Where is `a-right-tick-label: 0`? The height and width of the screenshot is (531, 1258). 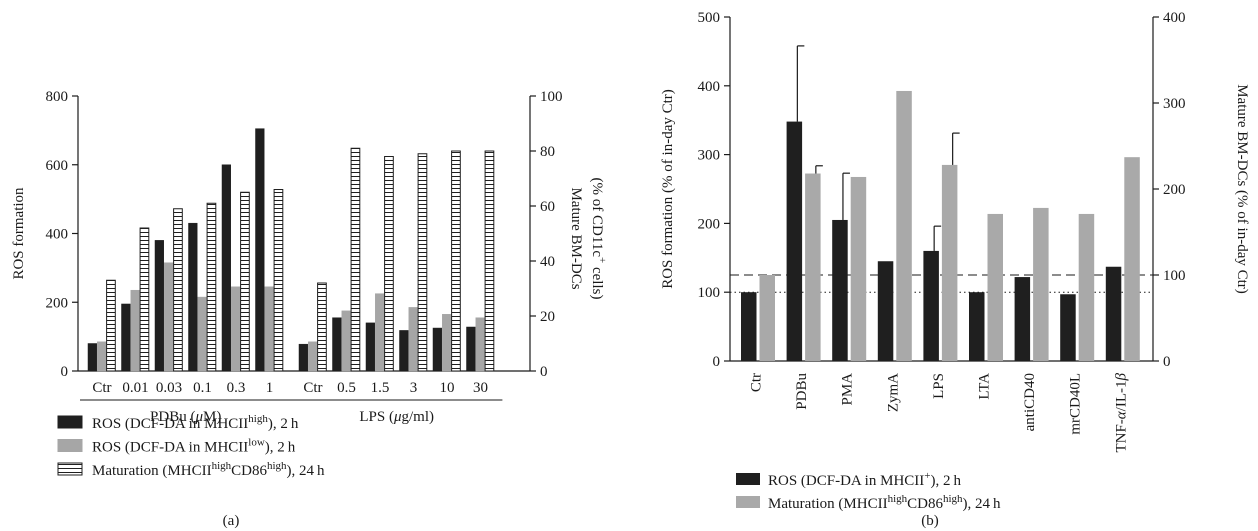 a-right-tick-label: 0 is located at coordinates (544, 372).